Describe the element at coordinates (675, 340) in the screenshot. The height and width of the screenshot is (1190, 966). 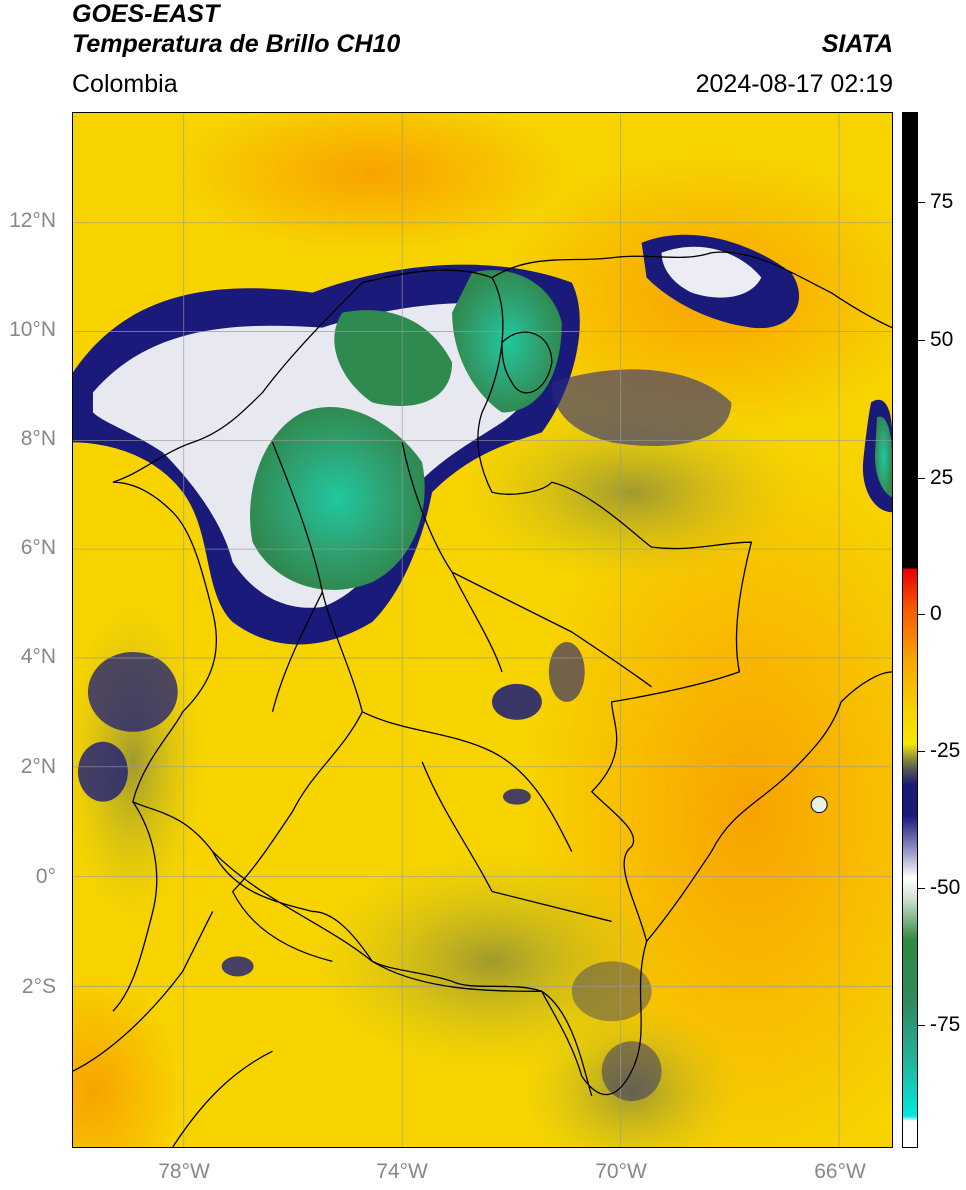
I see `convective-system-northeast` at that location.